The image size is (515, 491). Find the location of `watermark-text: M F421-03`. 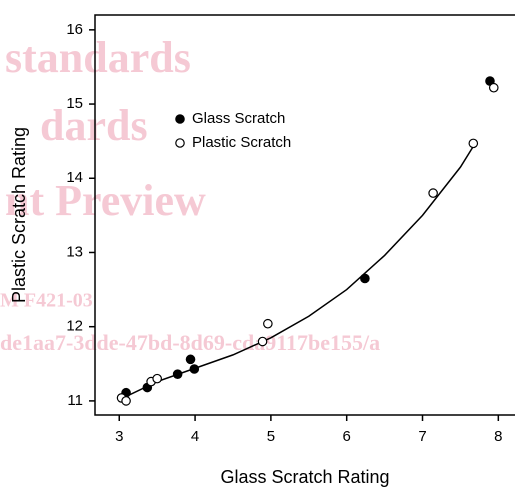

watermark-text: M F421-03 is located at coordinates (46, 301).